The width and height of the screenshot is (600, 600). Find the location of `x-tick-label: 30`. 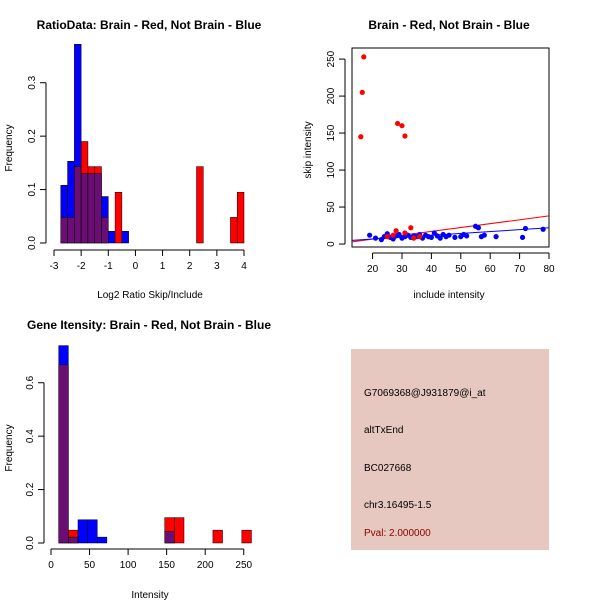

x-tick-label: 30 is located at coordinates (402, 269).